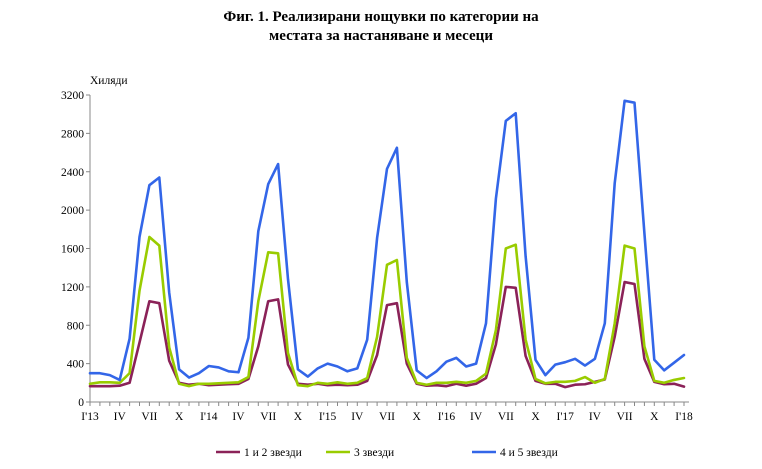  I want to click on legend: 1 и 2 звезди 3 звезди 4 и 5 звезди, so click(387, 453).